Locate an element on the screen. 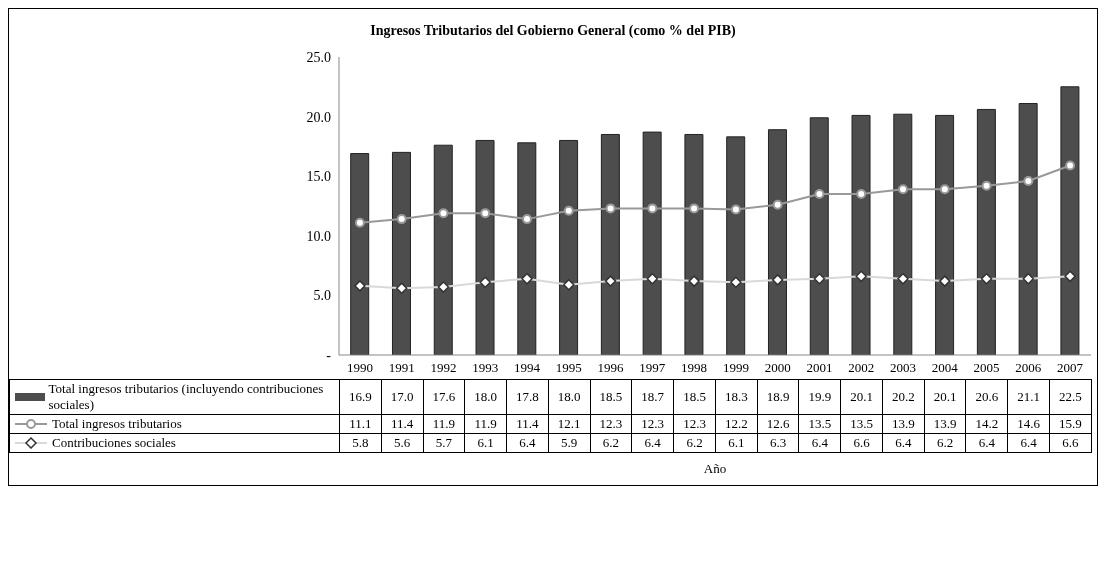 The image size is (1104, 563). data-label: 20.2 is located at coordinates (903, 397).